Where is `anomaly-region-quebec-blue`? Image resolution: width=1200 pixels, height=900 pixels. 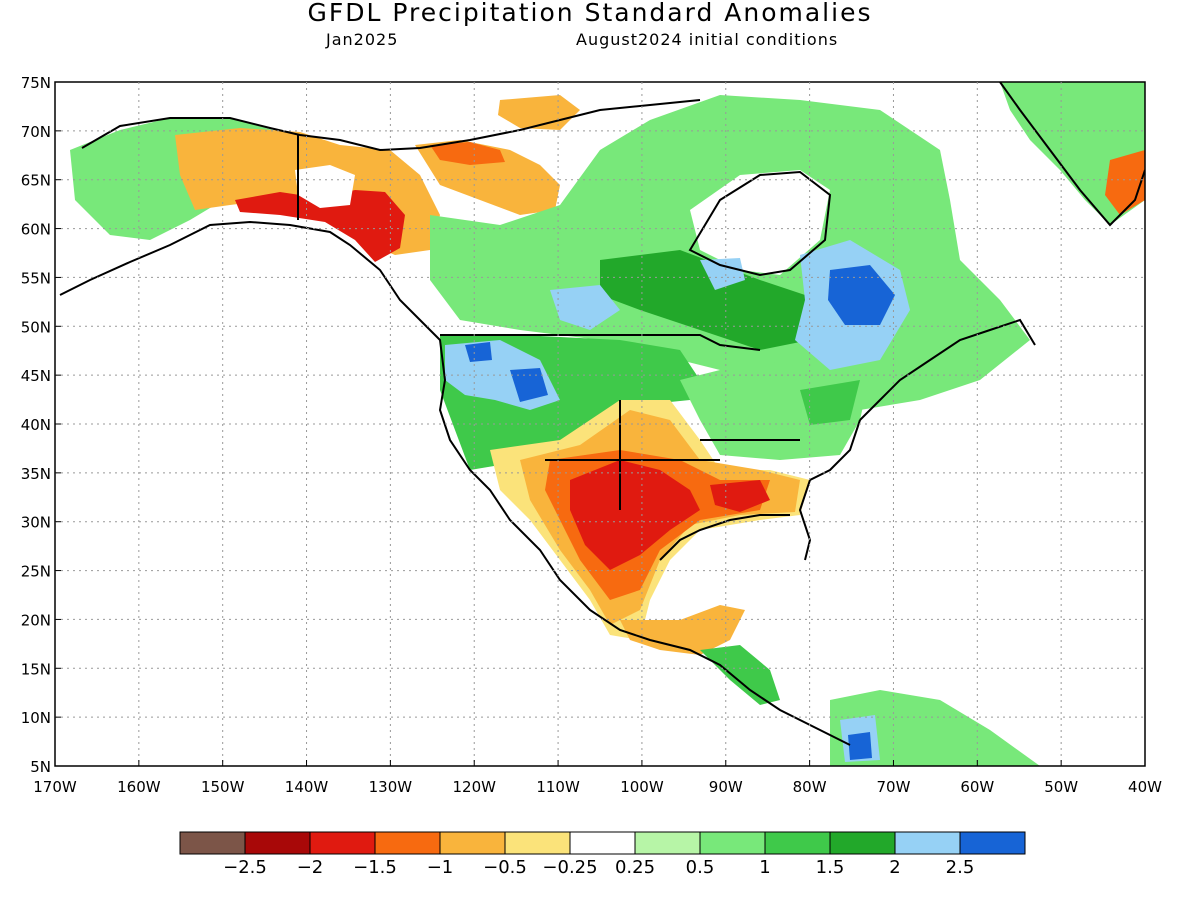 anomaly-region-quebec-blue is located at coordinates (861, 295).